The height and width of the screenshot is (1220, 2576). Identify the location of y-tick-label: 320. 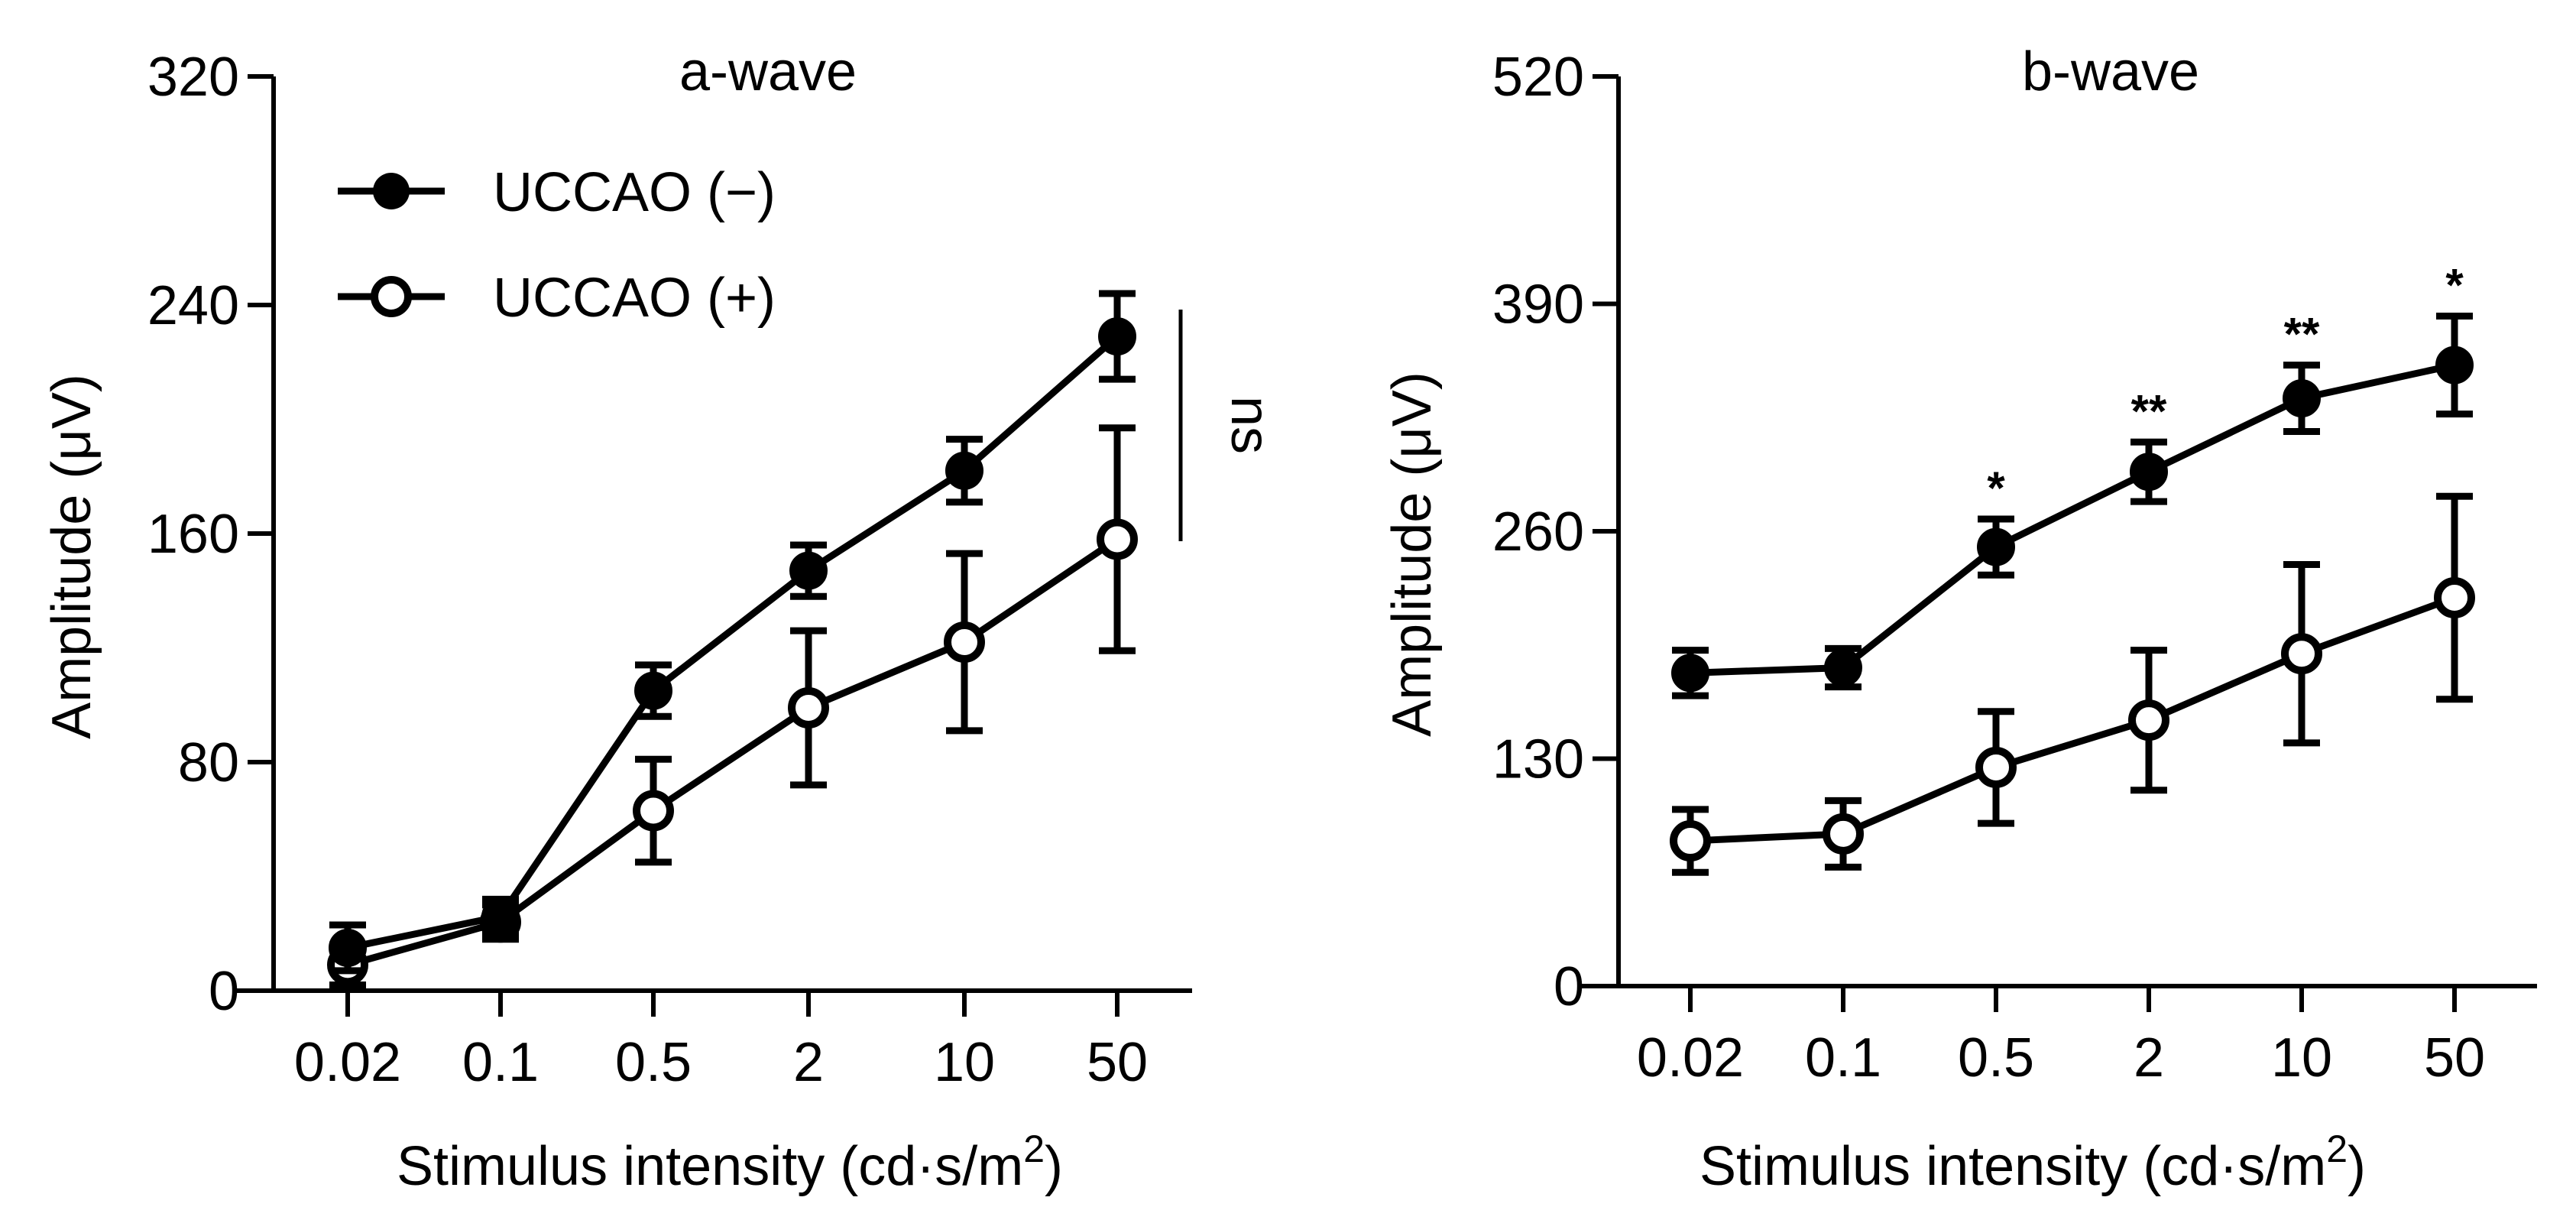
(193, 77).